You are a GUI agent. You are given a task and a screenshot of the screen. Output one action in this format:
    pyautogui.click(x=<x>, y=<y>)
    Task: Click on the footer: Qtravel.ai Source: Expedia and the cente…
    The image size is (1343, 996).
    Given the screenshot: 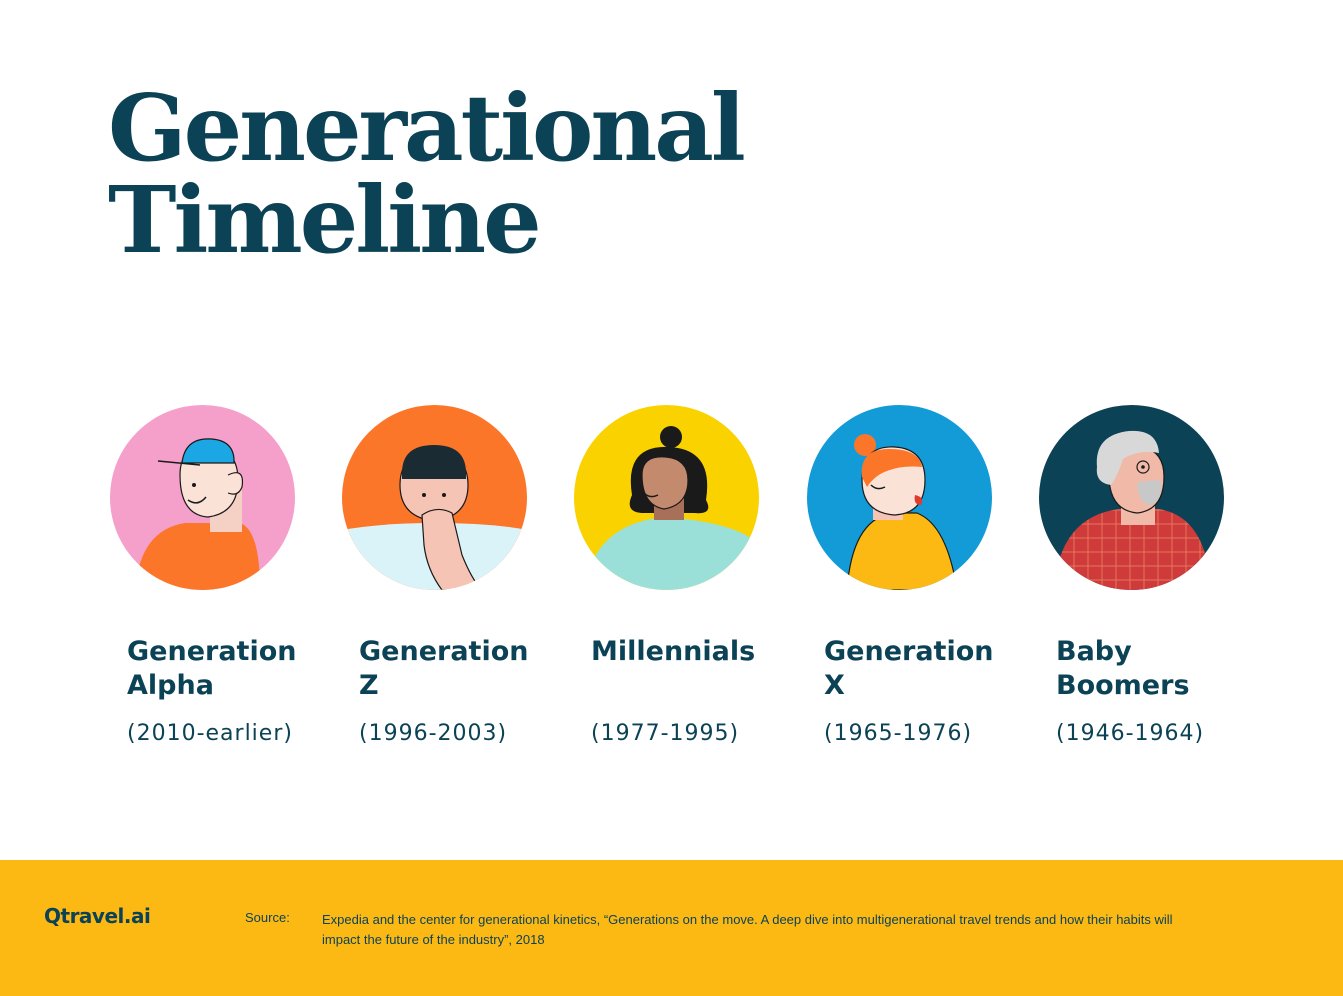 What is the action you would take?
    pyautogui.click(x=671, y=928)
    